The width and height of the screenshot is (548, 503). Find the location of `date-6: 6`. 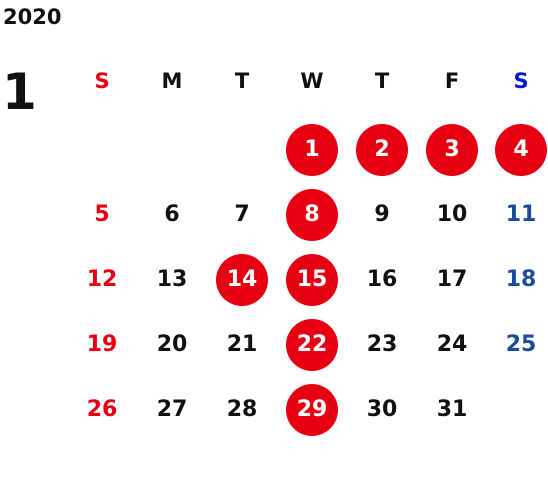

date-6: 6 is located at coordinates (172, 214).